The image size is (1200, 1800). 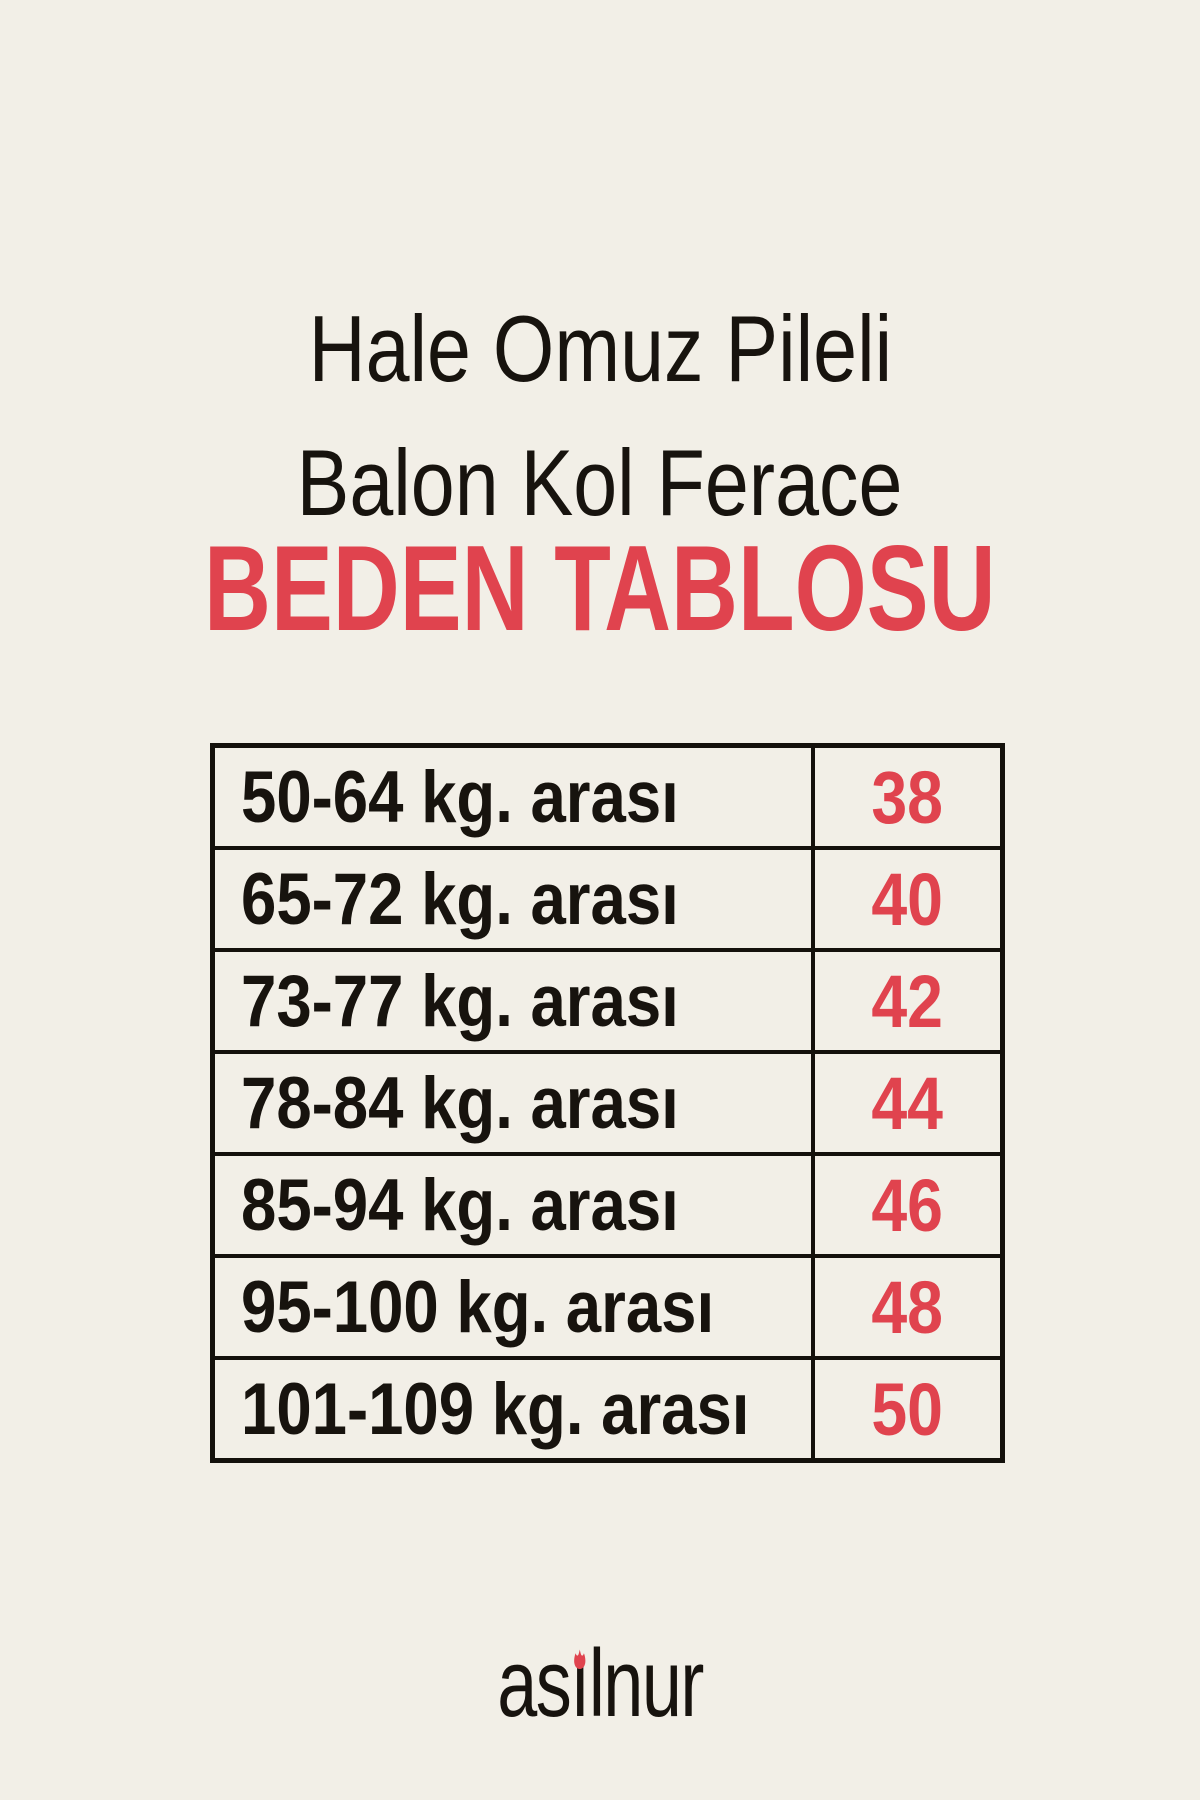 I want to click on product-title-line-2: Balon Kol Ferace, so click(x=600, y=483).